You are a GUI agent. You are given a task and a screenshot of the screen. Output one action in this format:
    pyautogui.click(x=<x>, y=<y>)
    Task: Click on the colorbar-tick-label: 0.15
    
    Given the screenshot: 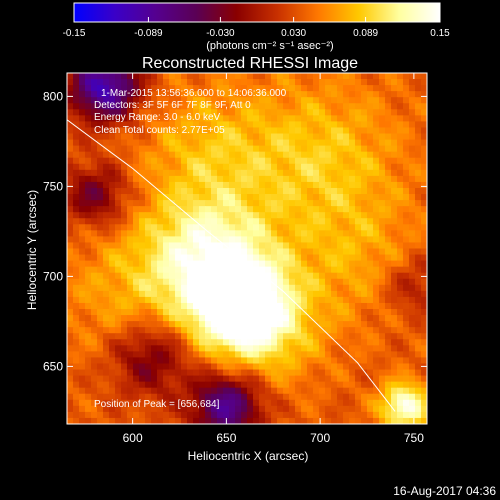 What is the action you would take?
    pyautogui.click(x=440, y=33)
    